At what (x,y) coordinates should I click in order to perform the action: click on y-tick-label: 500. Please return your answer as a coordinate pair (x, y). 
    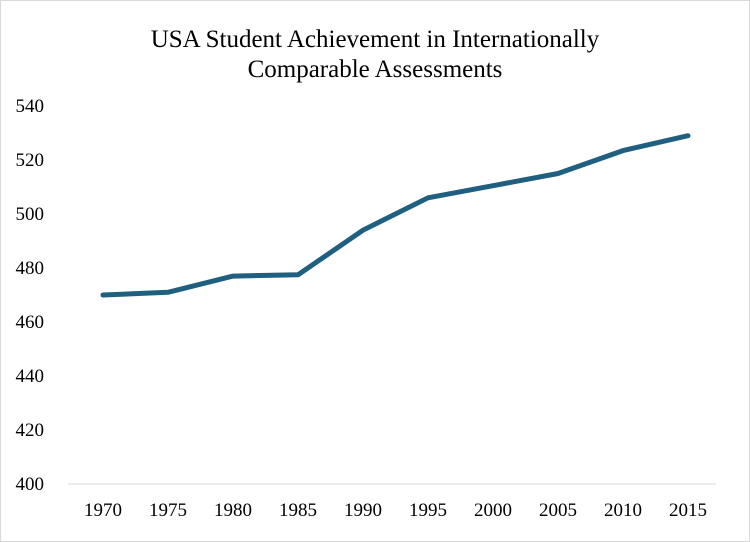
    Looking at the image, I should click on (30, 214).